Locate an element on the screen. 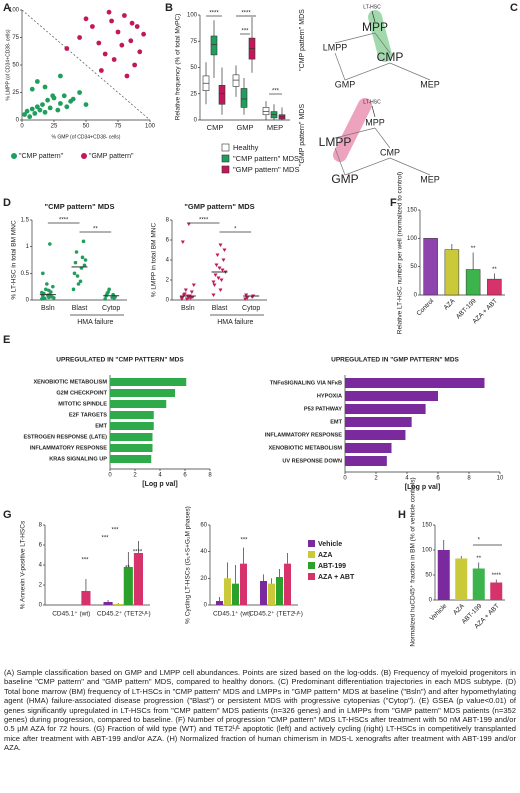 The width and height of the screenshot is (520, 793). x-tick-label: CD45.1⁺ (wt) is located at coordinates (232, 614).